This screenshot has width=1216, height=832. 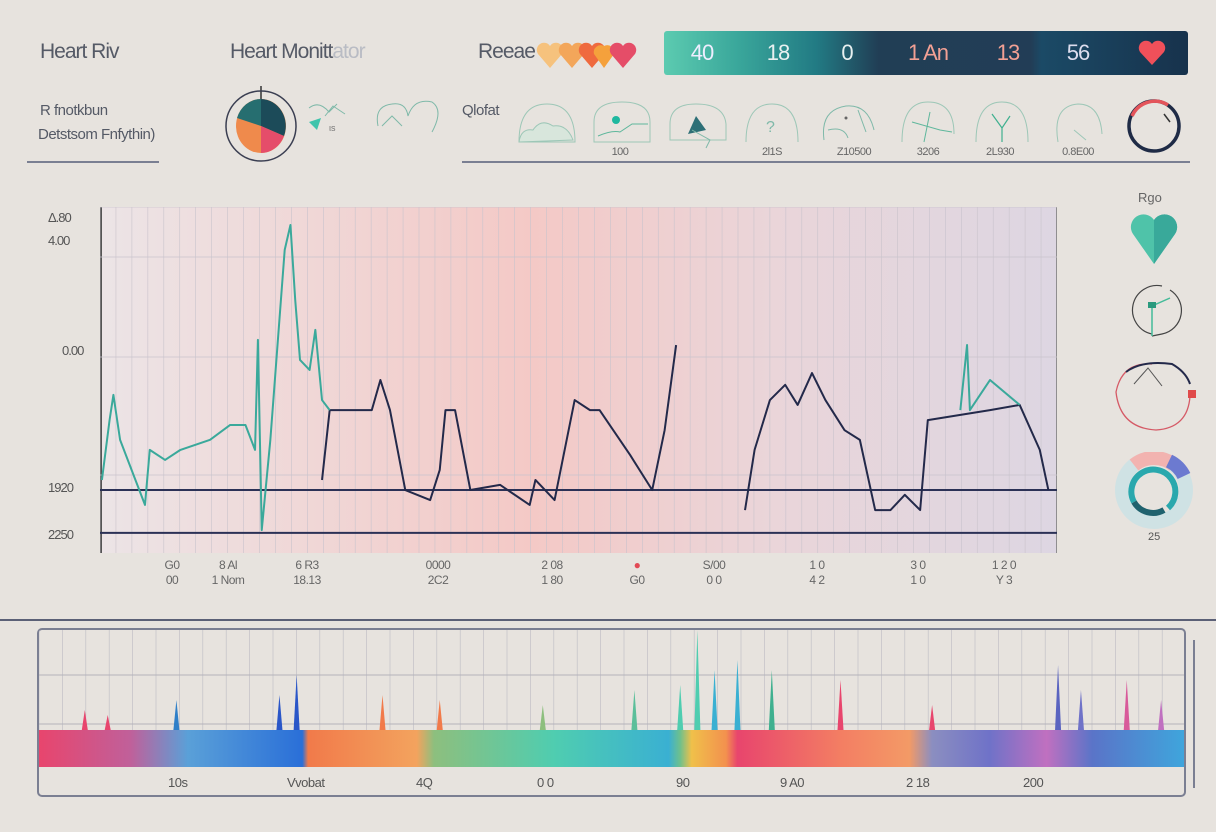 I want to click on x-tick-text: 1 0, so click(x=817, y=565).